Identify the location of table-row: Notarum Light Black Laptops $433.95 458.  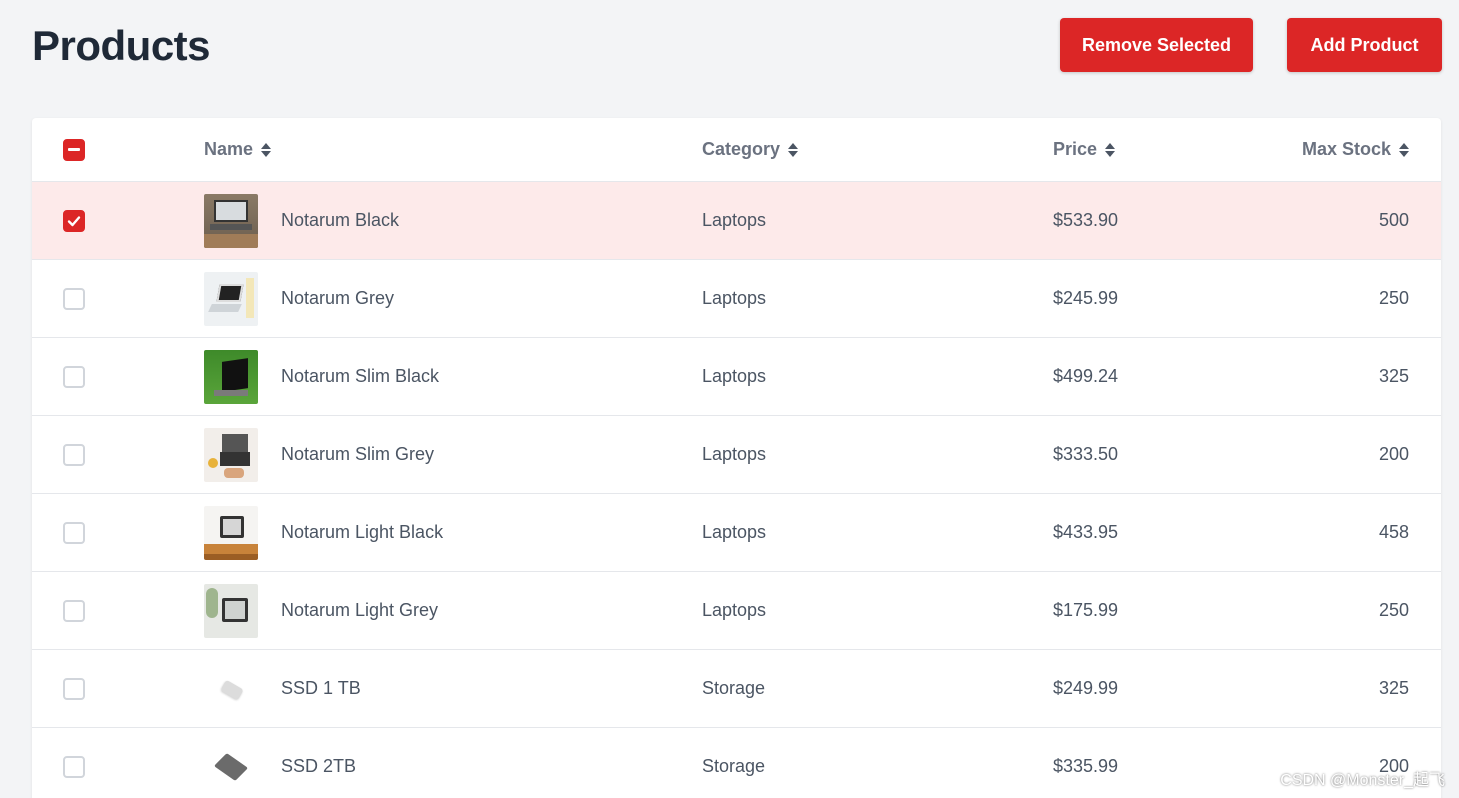
(736, 533).